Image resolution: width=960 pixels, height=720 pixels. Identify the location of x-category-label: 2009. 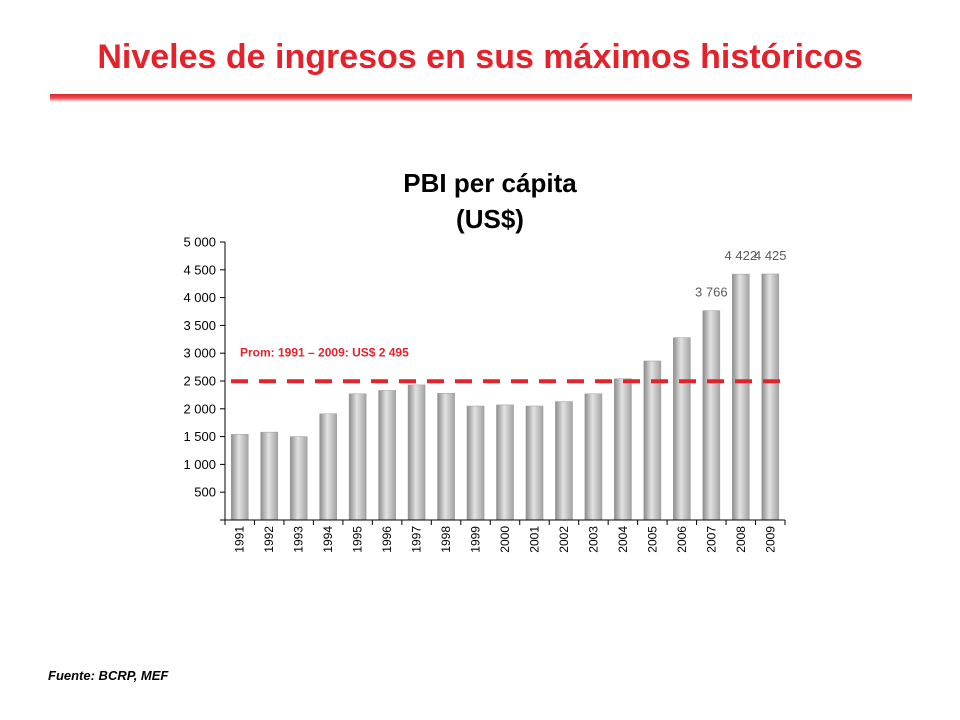
(770, 539).